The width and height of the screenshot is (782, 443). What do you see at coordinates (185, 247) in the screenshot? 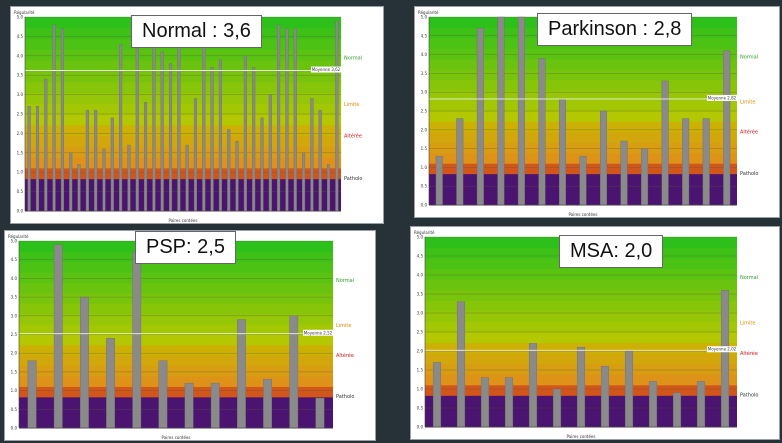
I see `chart-title-psp: PSP: 2,5` at bounding box center [185, 247].